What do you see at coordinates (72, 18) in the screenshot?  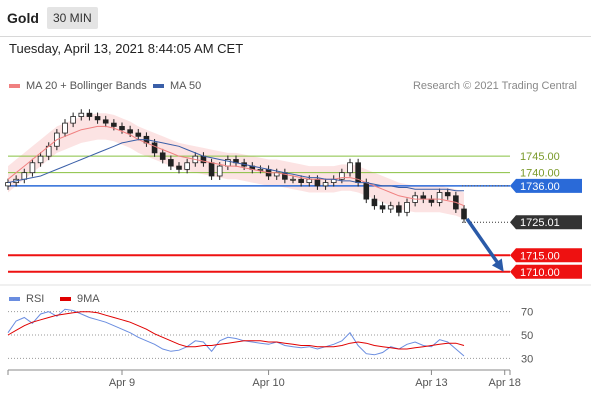 I see `interval-button: 30 MIN` at bounding box center [72, 18].